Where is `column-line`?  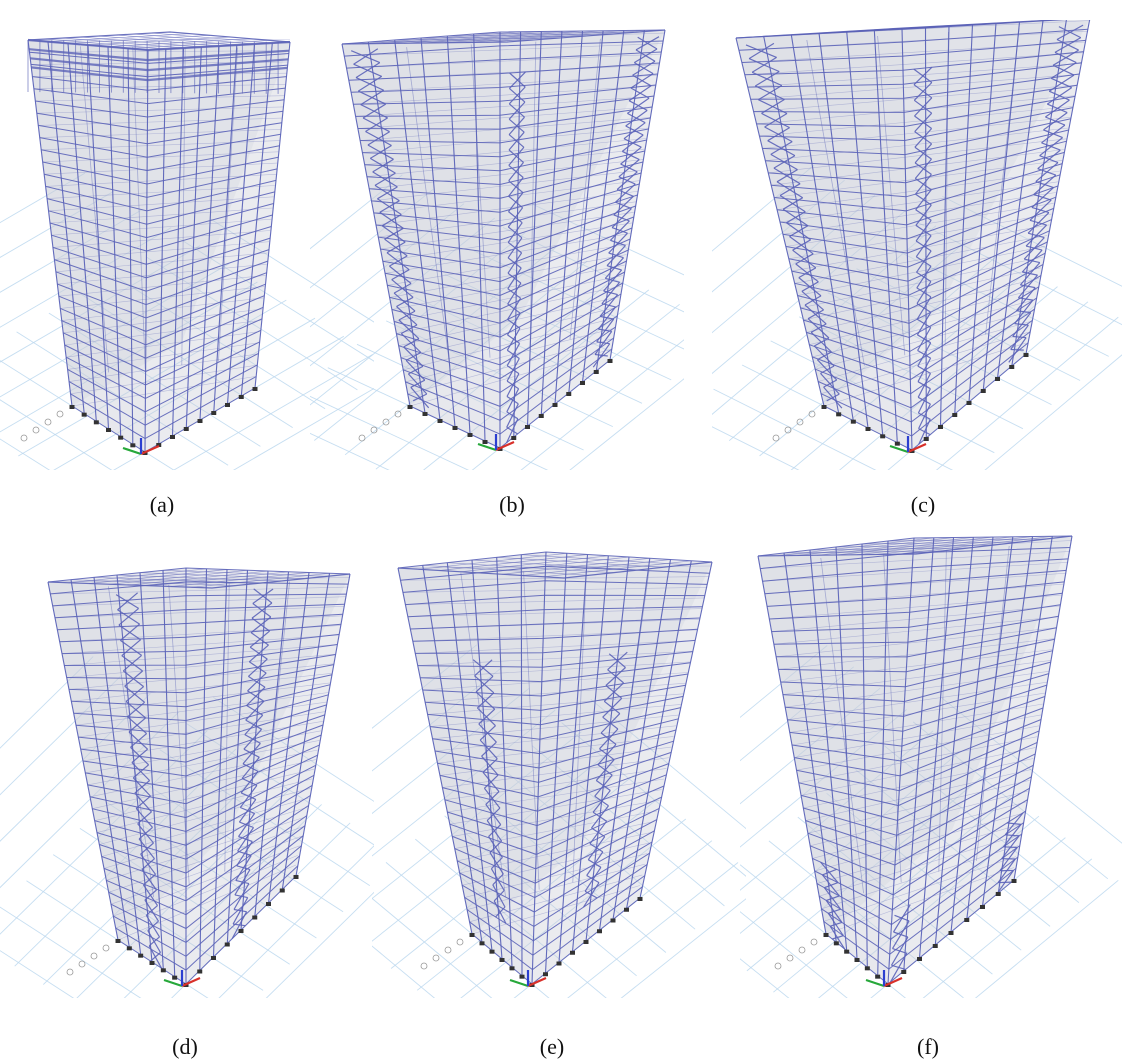 column-line is located at coordinates (521, 765).